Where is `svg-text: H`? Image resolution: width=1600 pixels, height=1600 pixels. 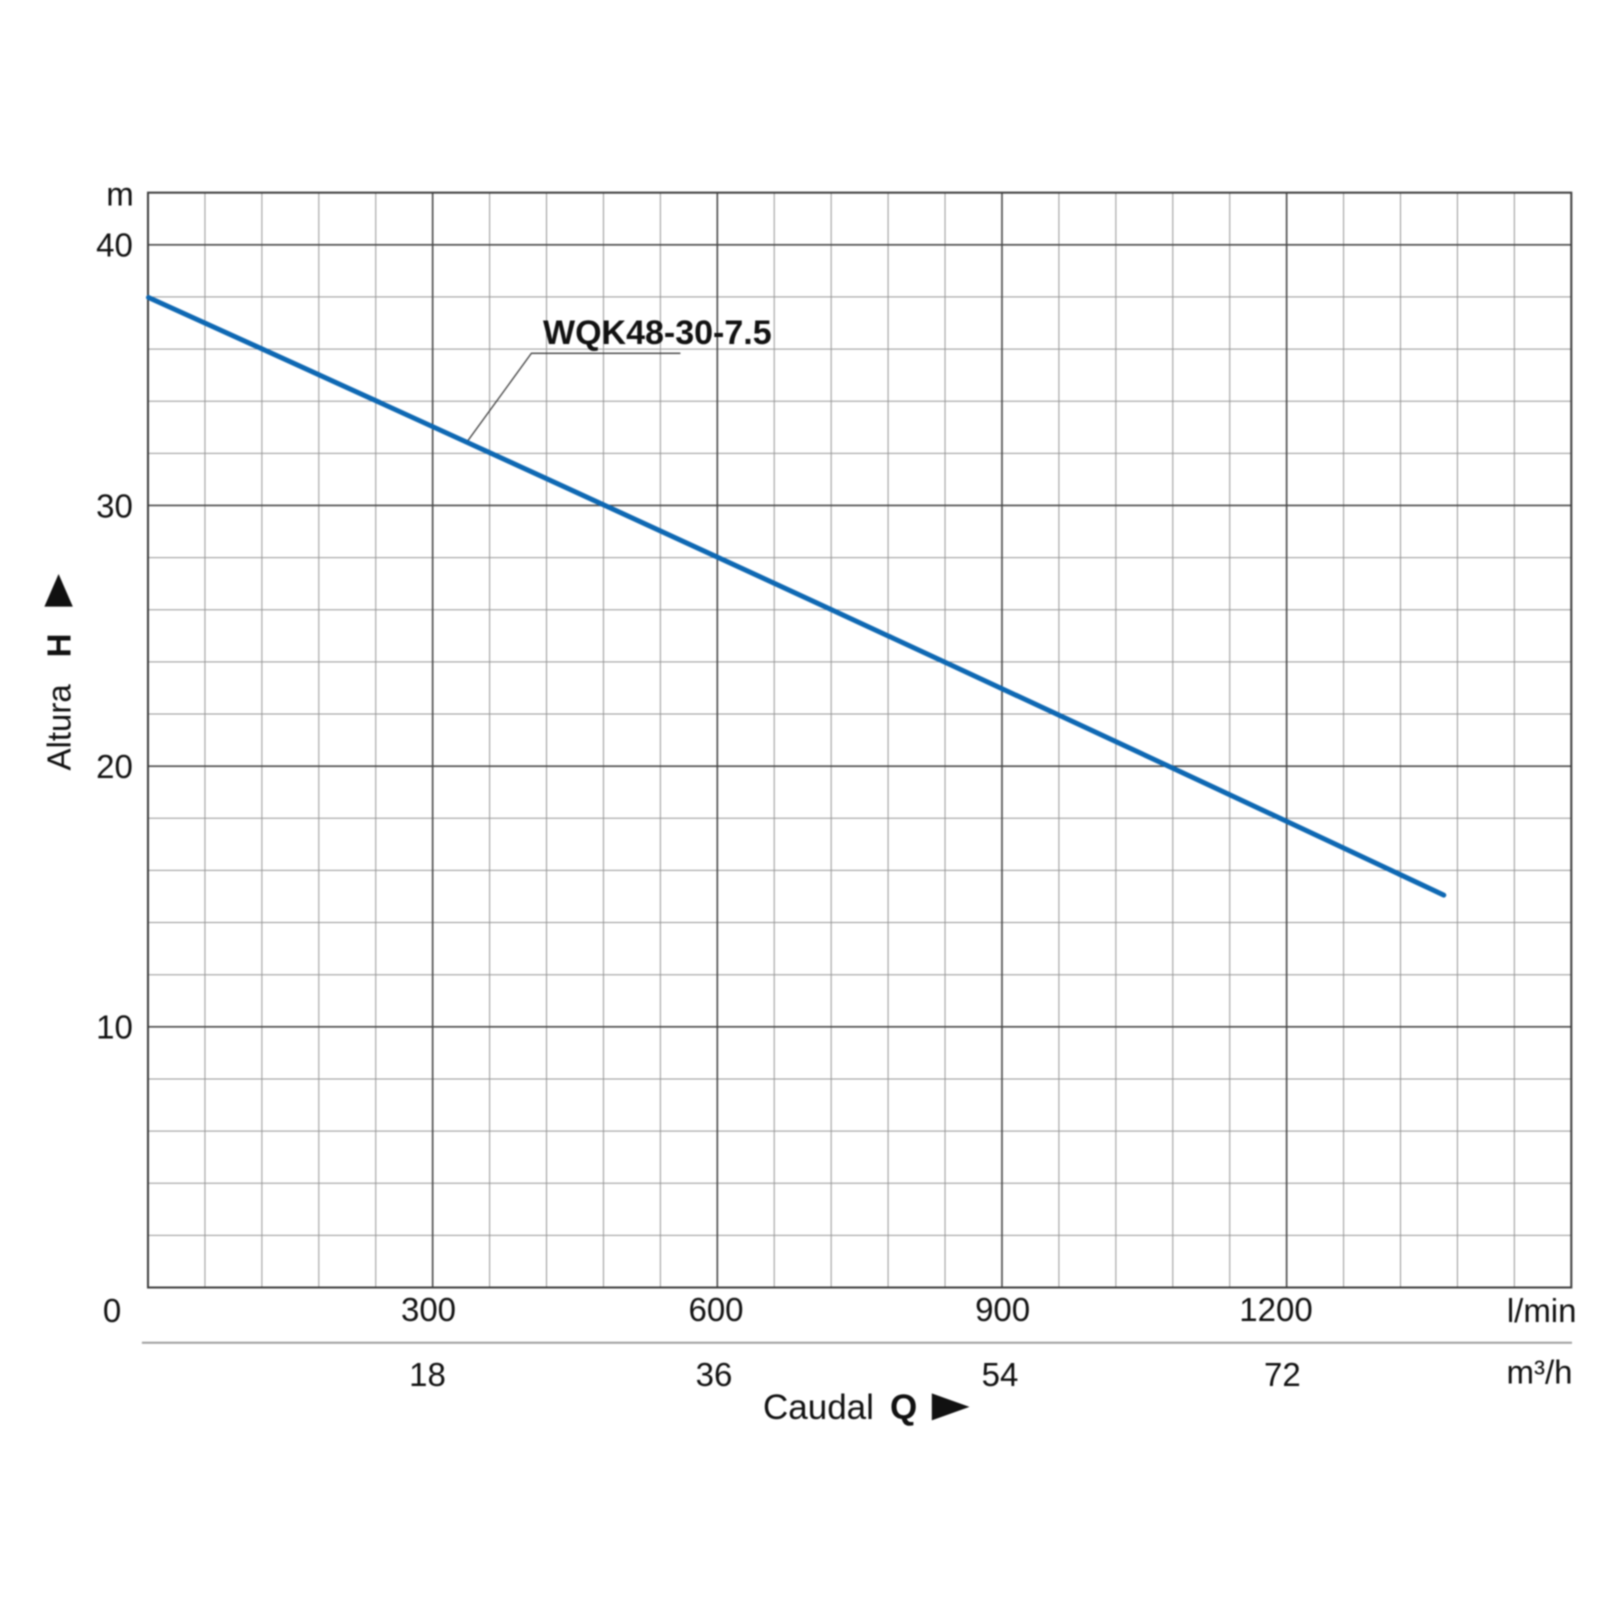 svg-text: H is located at coordinates (59, 646).